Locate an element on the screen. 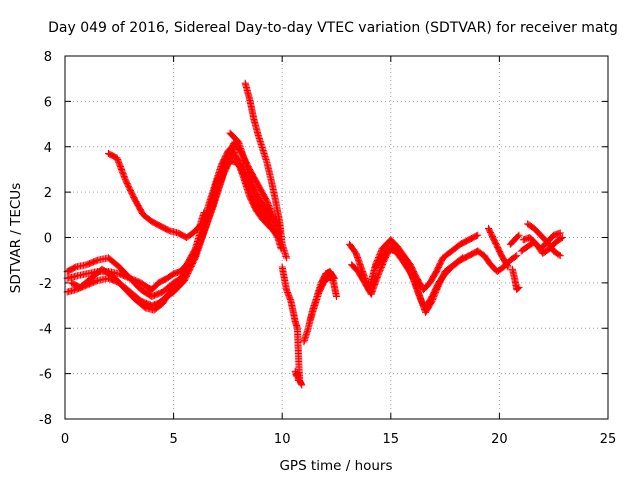  y-tick-label: 0 is located at coordinates (48, 239).